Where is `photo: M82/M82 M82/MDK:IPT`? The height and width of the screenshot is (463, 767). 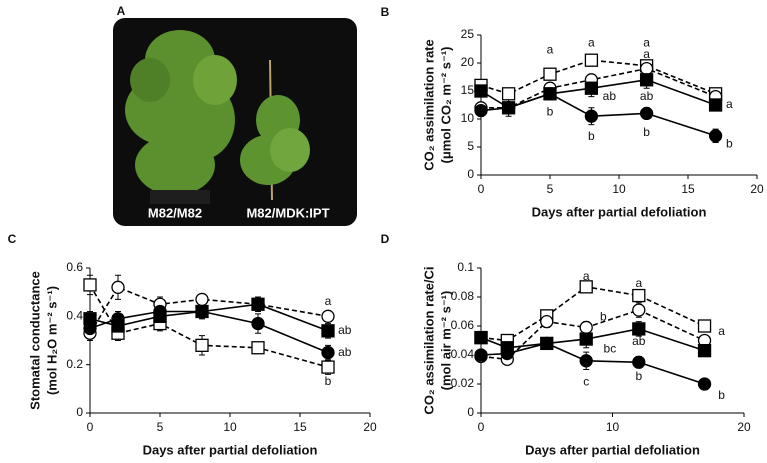 photo: M82/M82 M82/MDK:IPT is located at coordinates (235, 122).